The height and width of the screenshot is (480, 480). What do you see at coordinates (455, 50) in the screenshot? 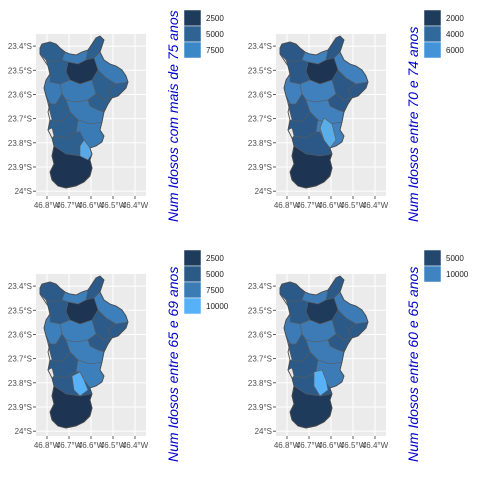
I see `legend-label: 6000` at bounding box center [455, 50].